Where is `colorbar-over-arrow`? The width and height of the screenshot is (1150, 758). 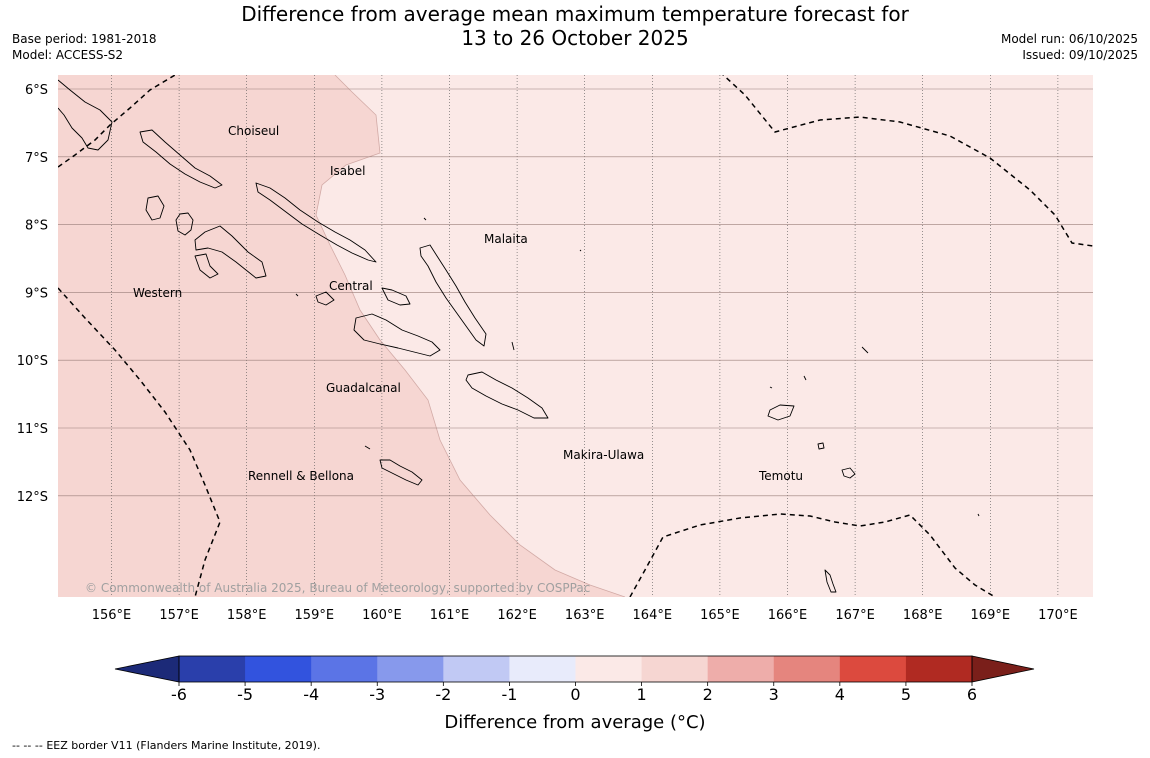
colorbar-over-arrow is located at coordinates (1003, 669).